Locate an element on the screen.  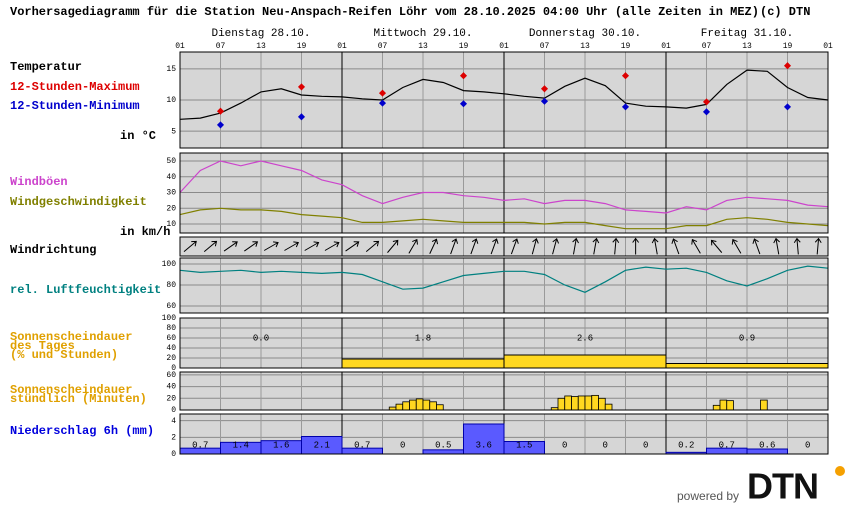
y-tick-label: 40 is located at coordinates (171, 177).